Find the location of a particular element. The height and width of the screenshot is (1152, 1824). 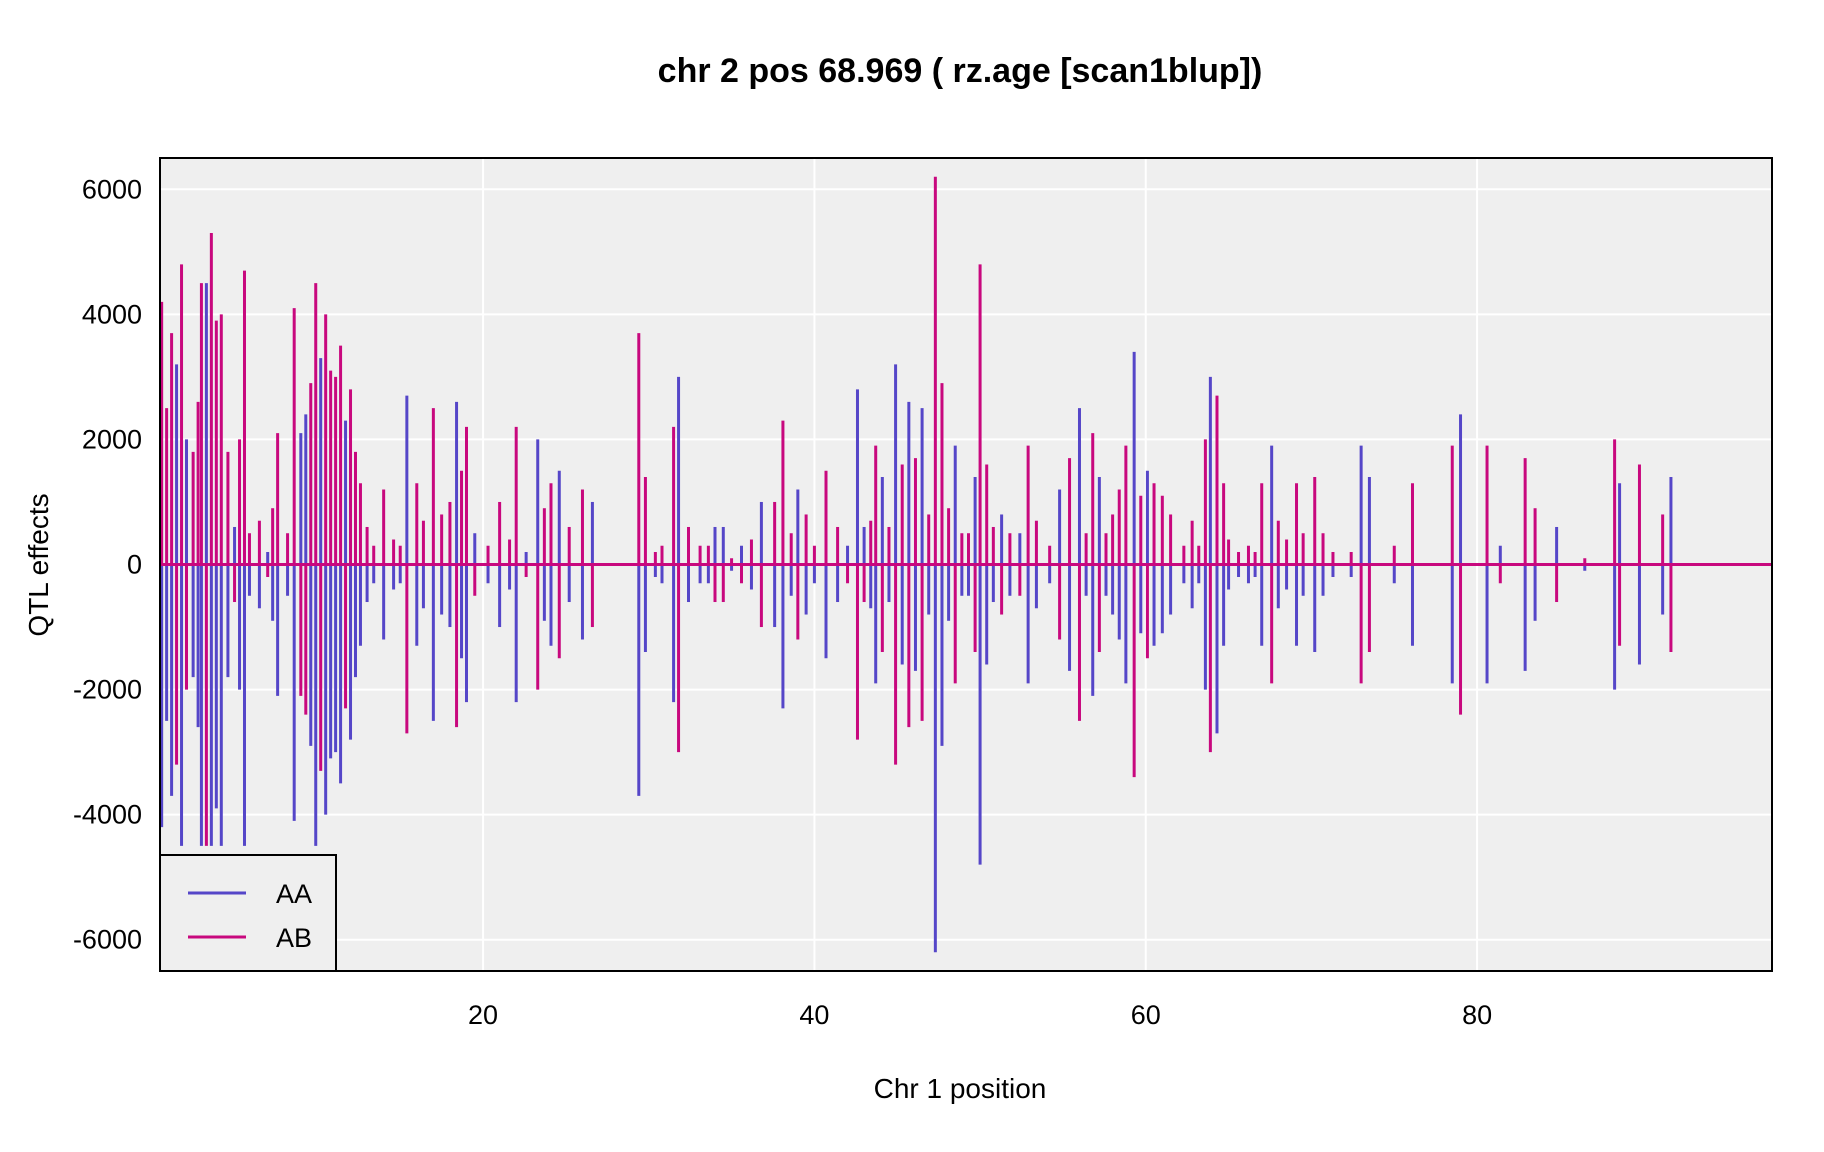

y-tick-label: -2000 is located at coordinates (107, 690).